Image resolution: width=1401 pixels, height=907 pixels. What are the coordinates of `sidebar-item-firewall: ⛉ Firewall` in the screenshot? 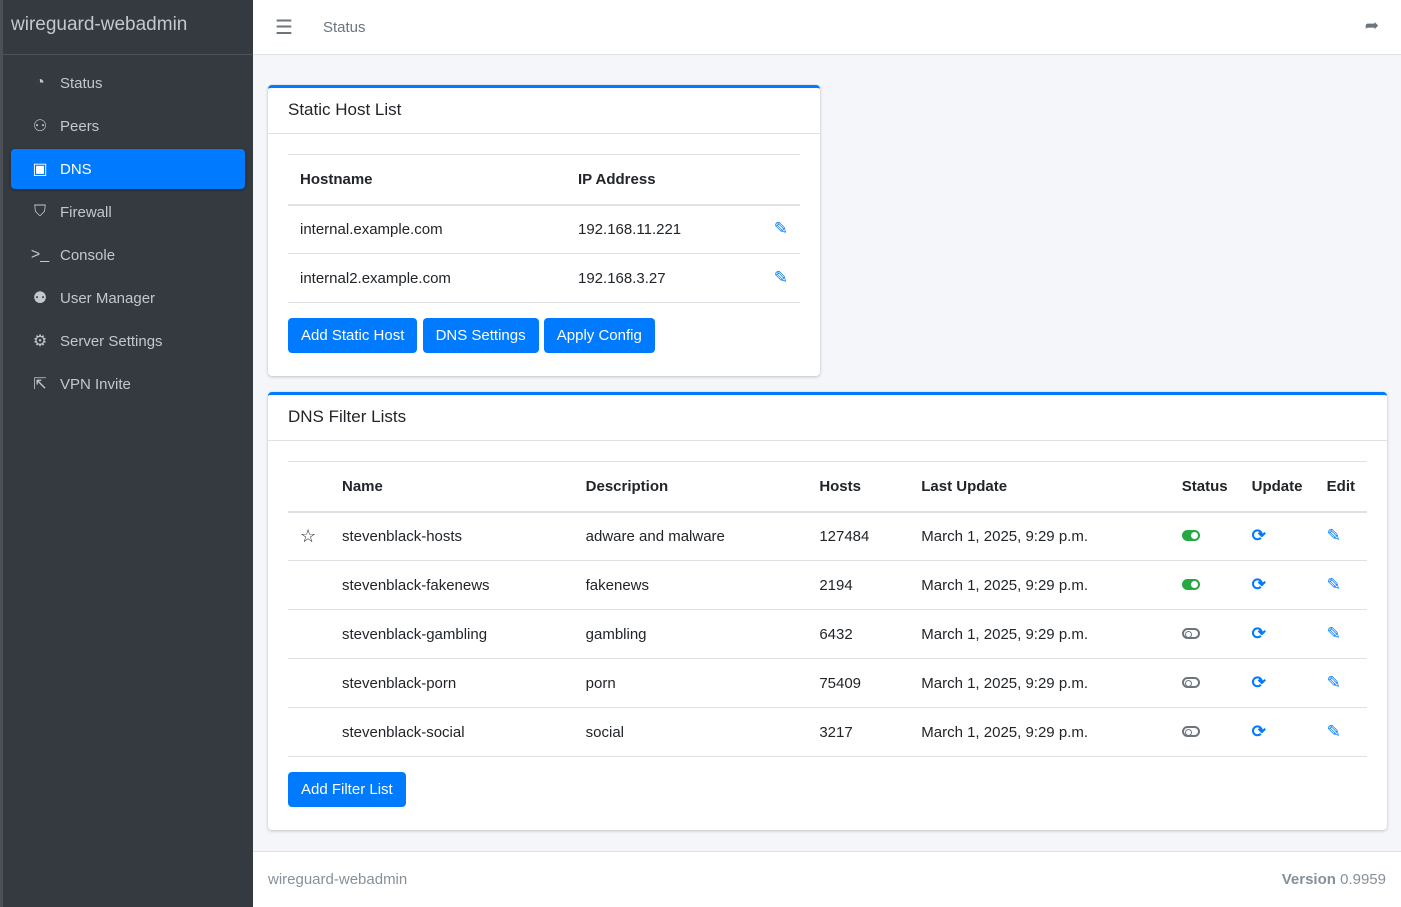 It's located at (128, 212).